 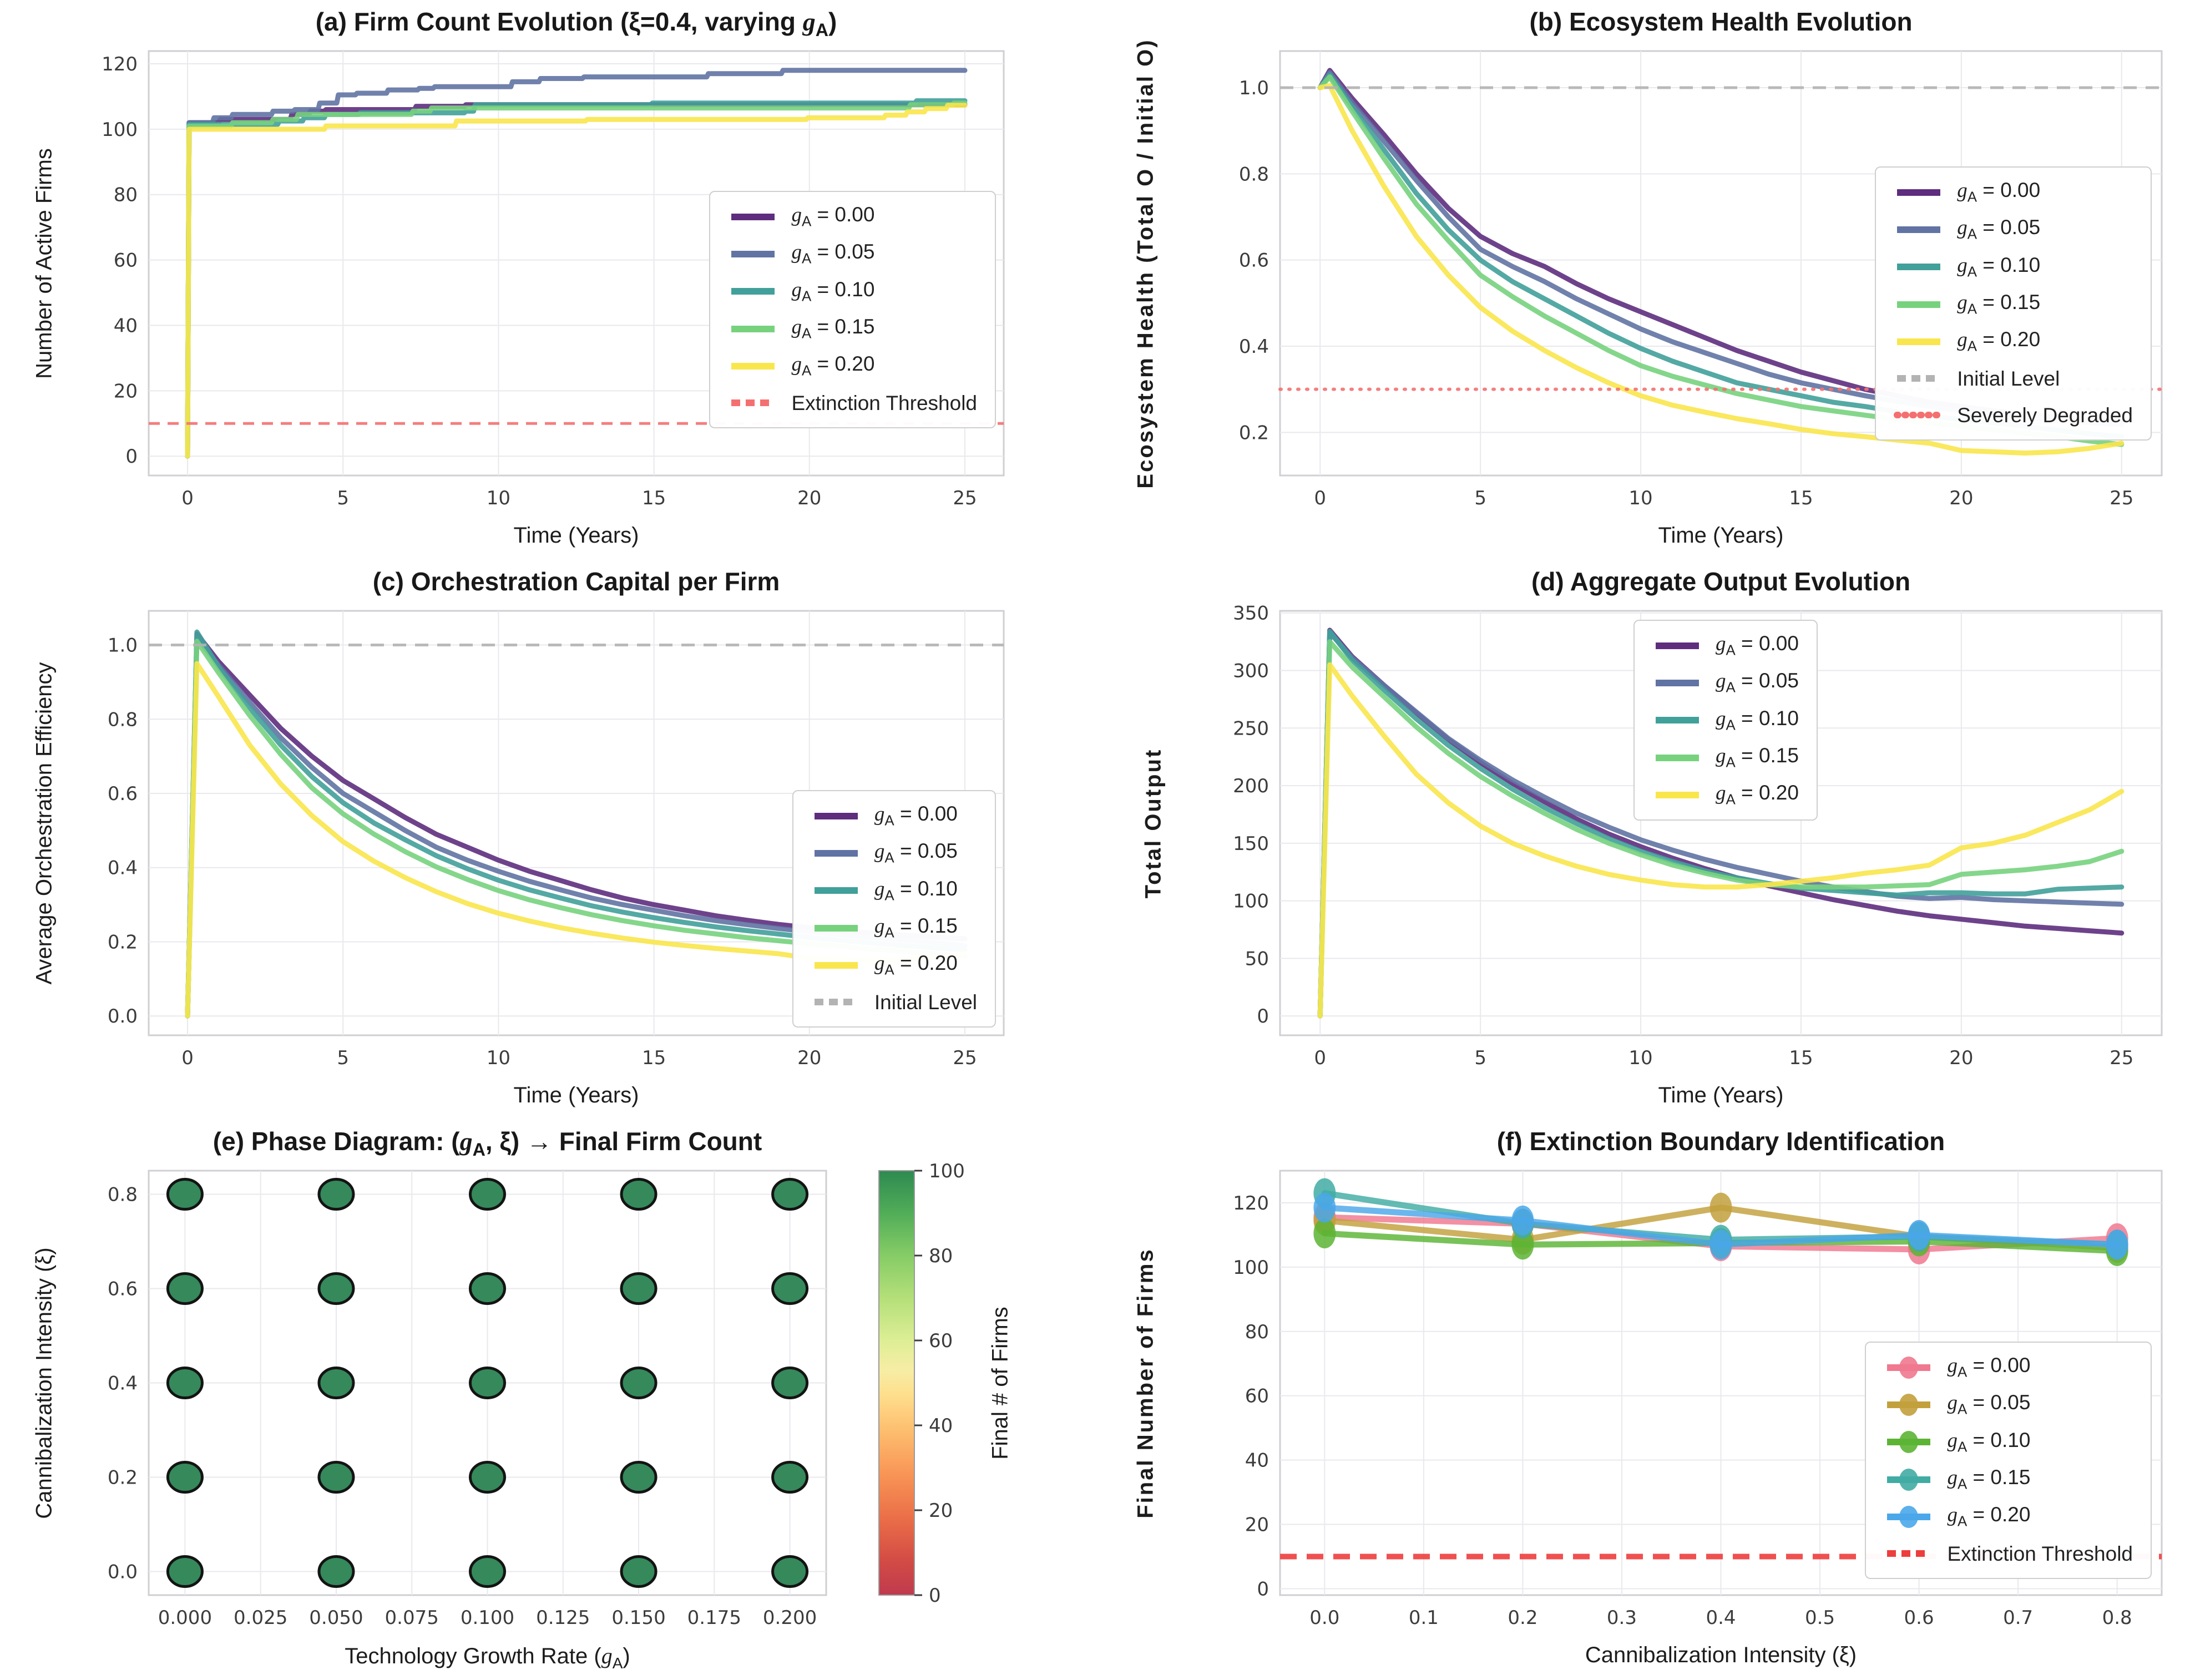 I want to click on colorbar-tick-label: 100, so click(x=947, y=1171).